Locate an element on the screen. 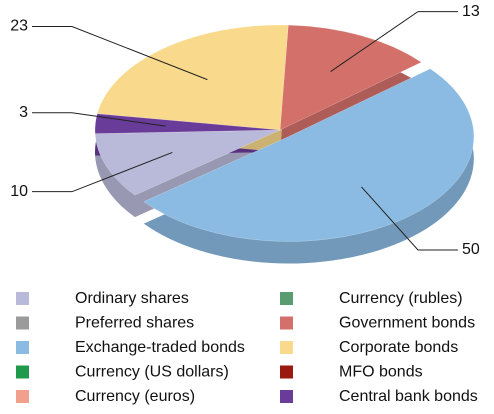  data-label: 13 is located at coordinates (471, 11).